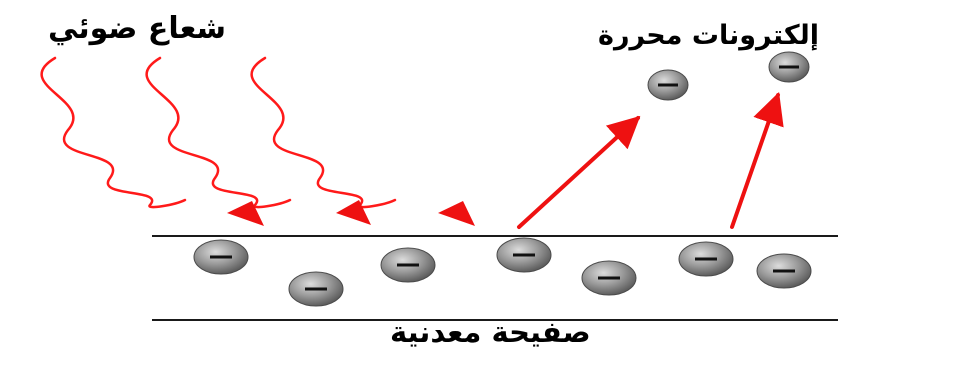 This screenshot has height=365, width=955. What do you see at coordinates (137, 28) in the screenshot?
I see `light-ray-label: شعاع ضوئي` at bounding box center [137, 28].